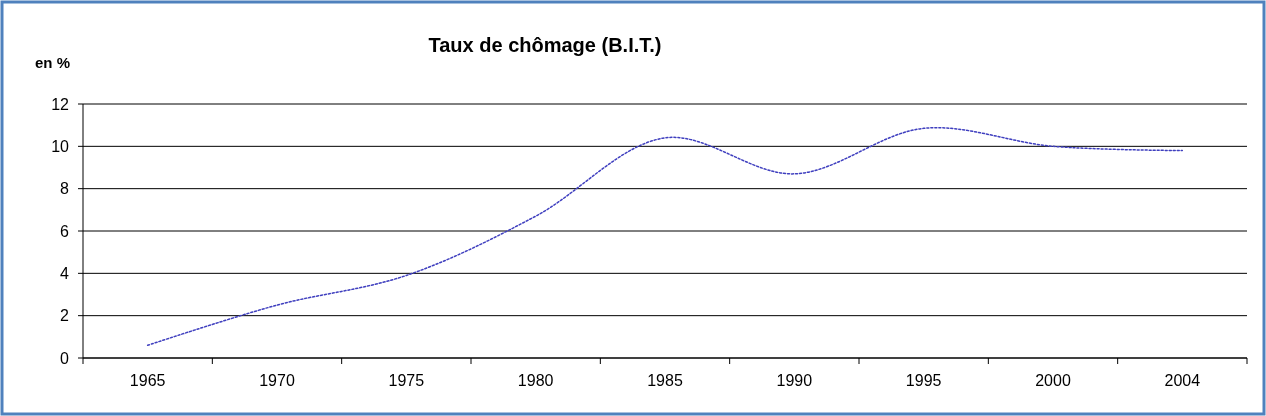  I want to click on x-tick-label: 1970, so click(277, 380).